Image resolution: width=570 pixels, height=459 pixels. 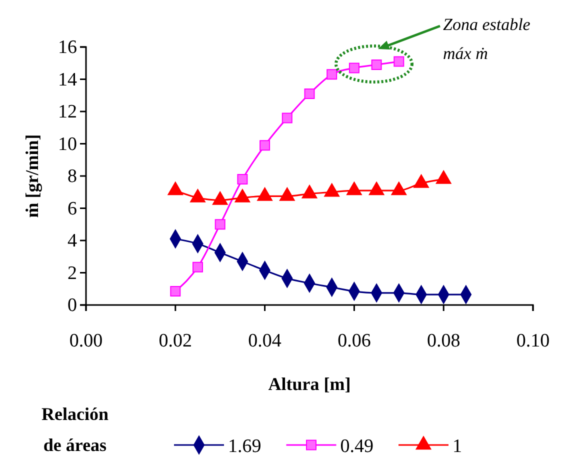 I want to click on x-tick-label: 0.04, so click(x=265, y=341).